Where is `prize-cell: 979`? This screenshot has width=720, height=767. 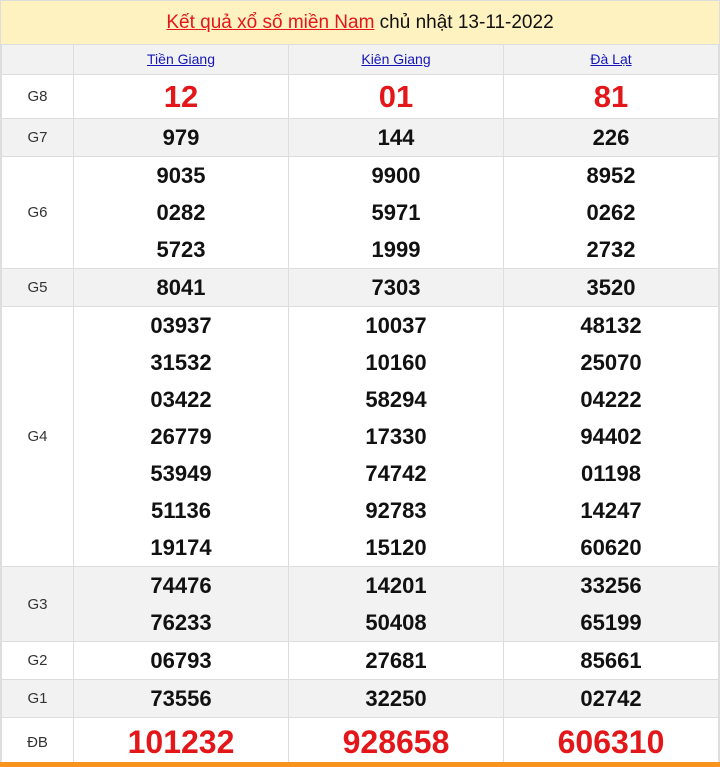 prize-cell: 979 is located at coordinates (181, 137).